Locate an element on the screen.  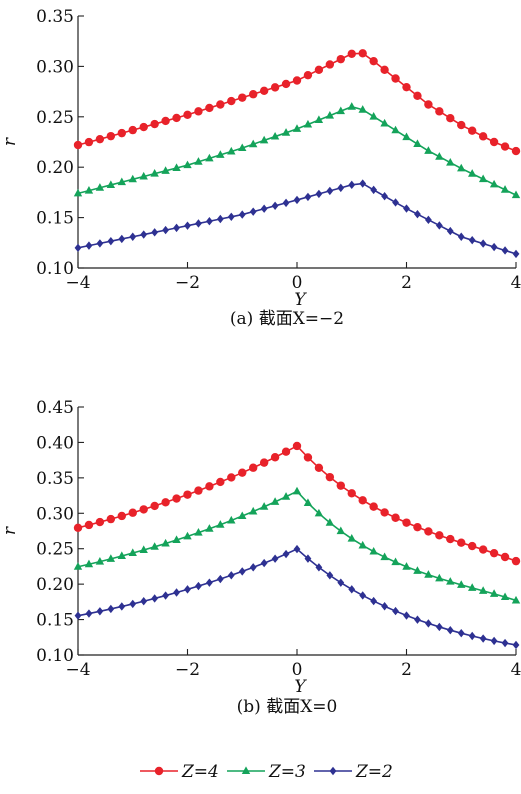
chart-a-x-tick-label: 4 is located at coordinates (516, 283).